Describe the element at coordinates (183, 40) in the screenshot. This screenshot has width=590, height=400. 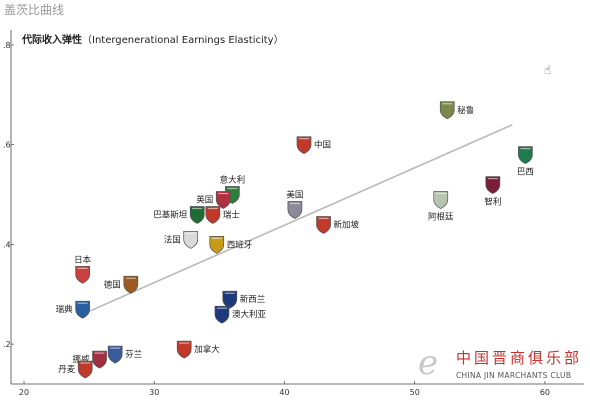
I see `y-axis-title-en: （Intergenerational Earnings Elasticity）` at that location.